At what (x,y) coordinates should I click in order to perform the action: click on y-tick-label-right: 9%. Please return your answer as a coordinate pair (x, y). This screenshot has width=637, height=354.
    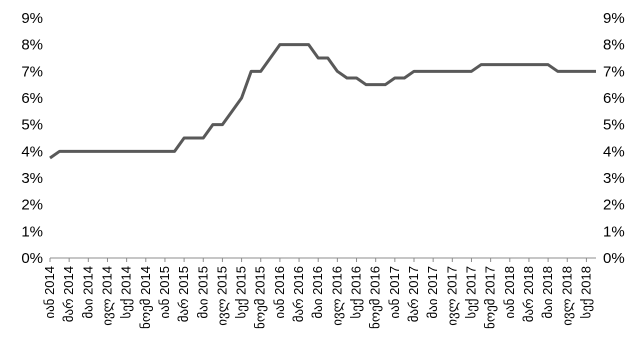
    Looking at the image, I should click on (614, 18).